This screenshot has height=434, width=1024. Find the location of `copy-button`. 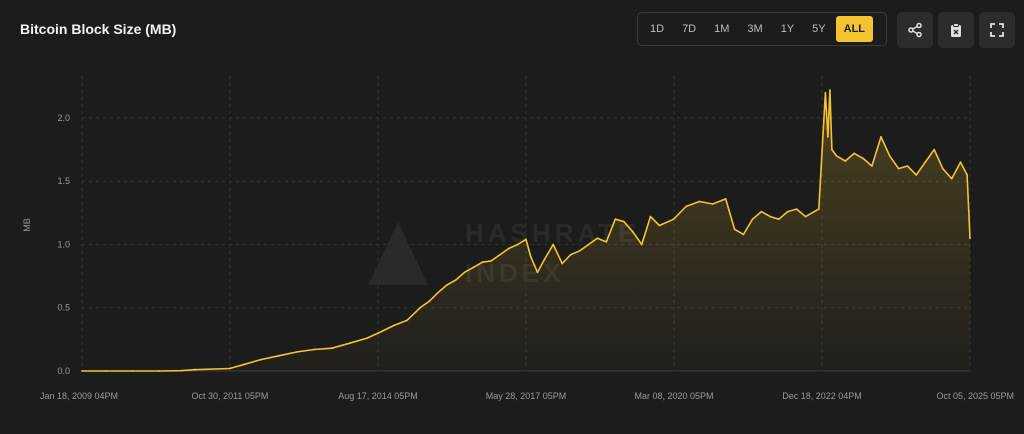

copy-button is located at coordinates (956, 30).